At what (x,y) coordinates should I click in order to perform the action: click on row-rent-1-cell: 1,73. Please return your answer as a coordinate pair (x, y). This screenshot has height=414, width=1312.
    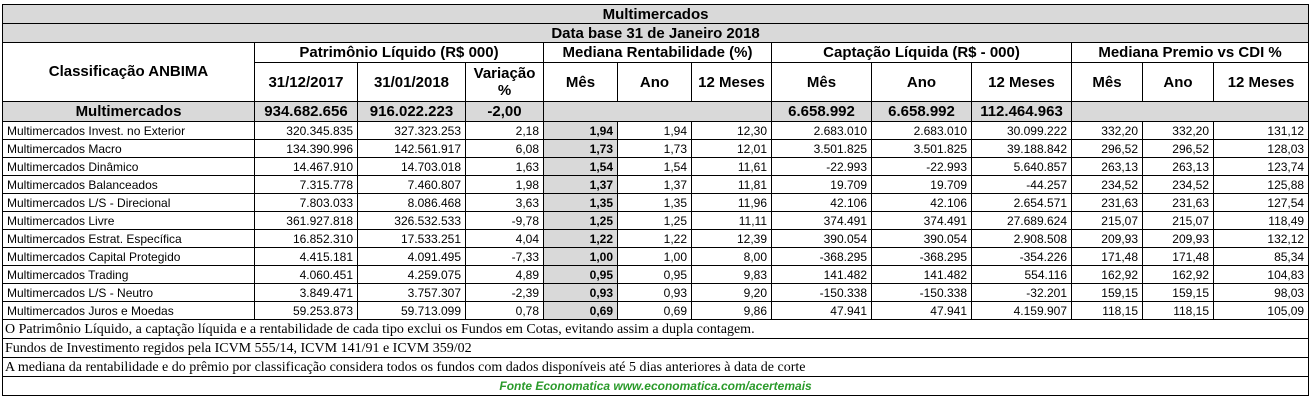
    Looking at the image, I should click on (580, 148).